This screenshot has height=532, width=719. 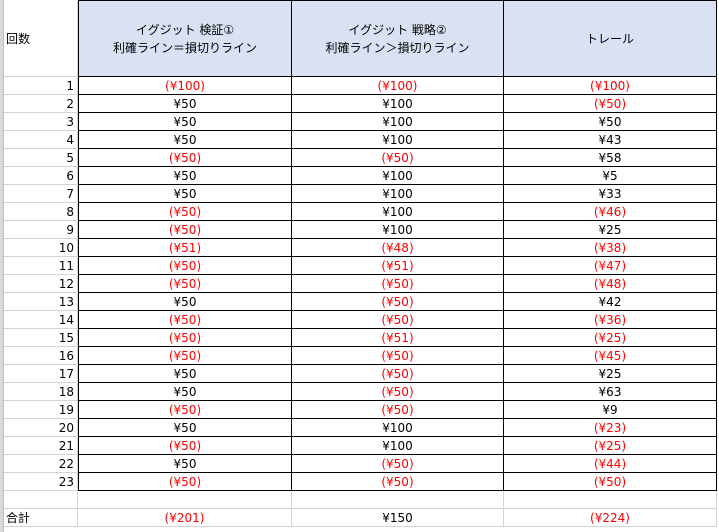 I want to click on trade-number: 21, so click(x=41, y=446).